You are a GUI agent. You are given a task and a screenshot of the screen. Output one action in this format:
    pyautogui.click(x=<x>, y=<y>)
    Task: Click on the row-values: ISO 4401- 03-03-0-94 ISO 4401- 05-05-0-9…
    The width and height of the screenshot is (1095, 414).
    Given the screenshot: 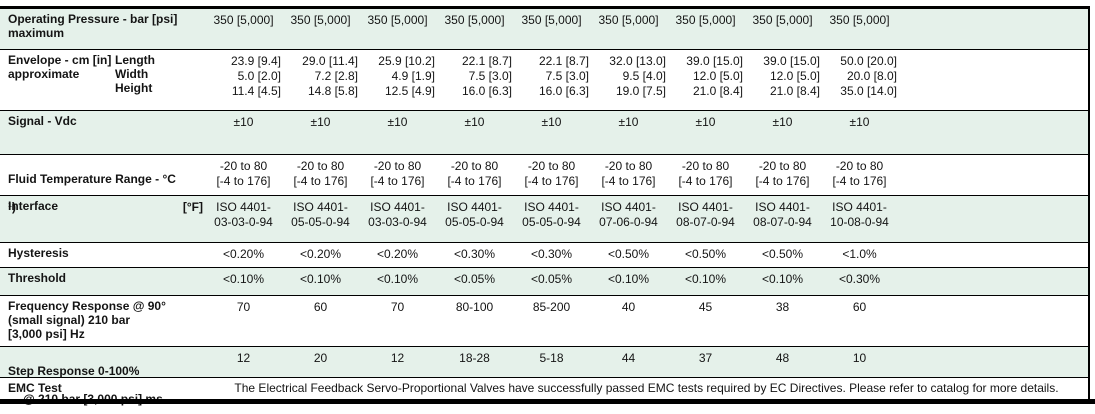 What is the action you would take?
    pyautogui.click(x=551, y=219)
    